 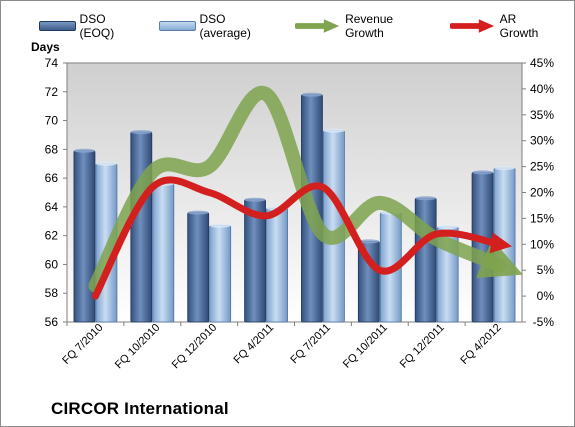 I want to click on legend-item-dso-eoq: DSO (EOQ), so click(x=90, y=26).